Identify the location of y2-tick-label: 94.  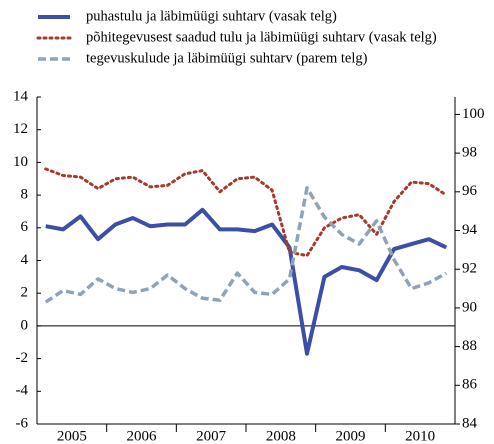
(470, 230).